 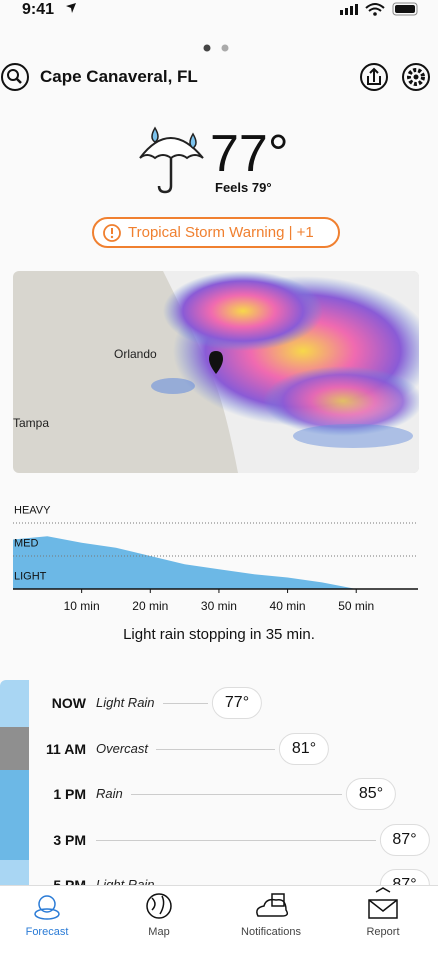 What do you see at coordinates (272, 905) in the screenshot?
I see `notifications-icon` at bounding box center [272, 905].